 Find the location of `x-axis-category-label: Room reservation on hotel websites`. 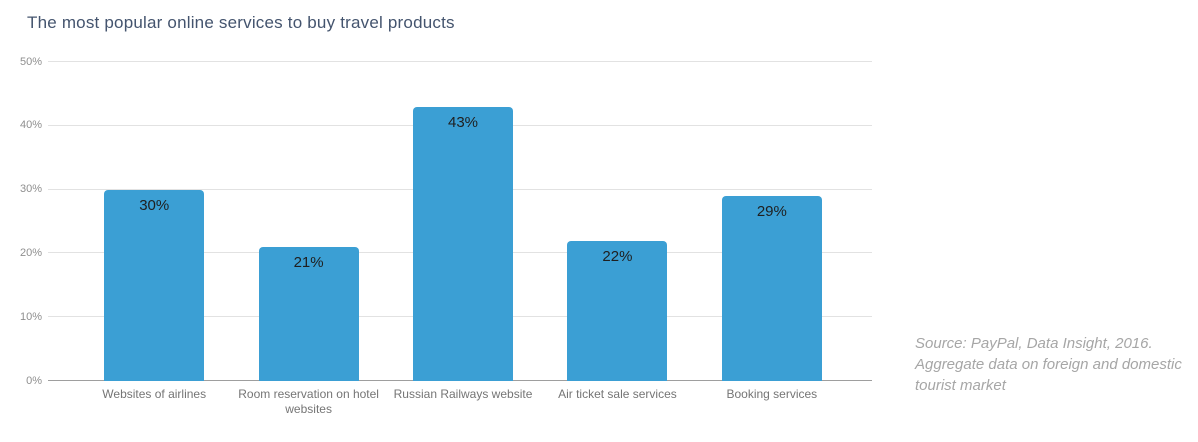

x-axis-category-label: Room reservation on hotel websites is located at coordinates (308, 401).